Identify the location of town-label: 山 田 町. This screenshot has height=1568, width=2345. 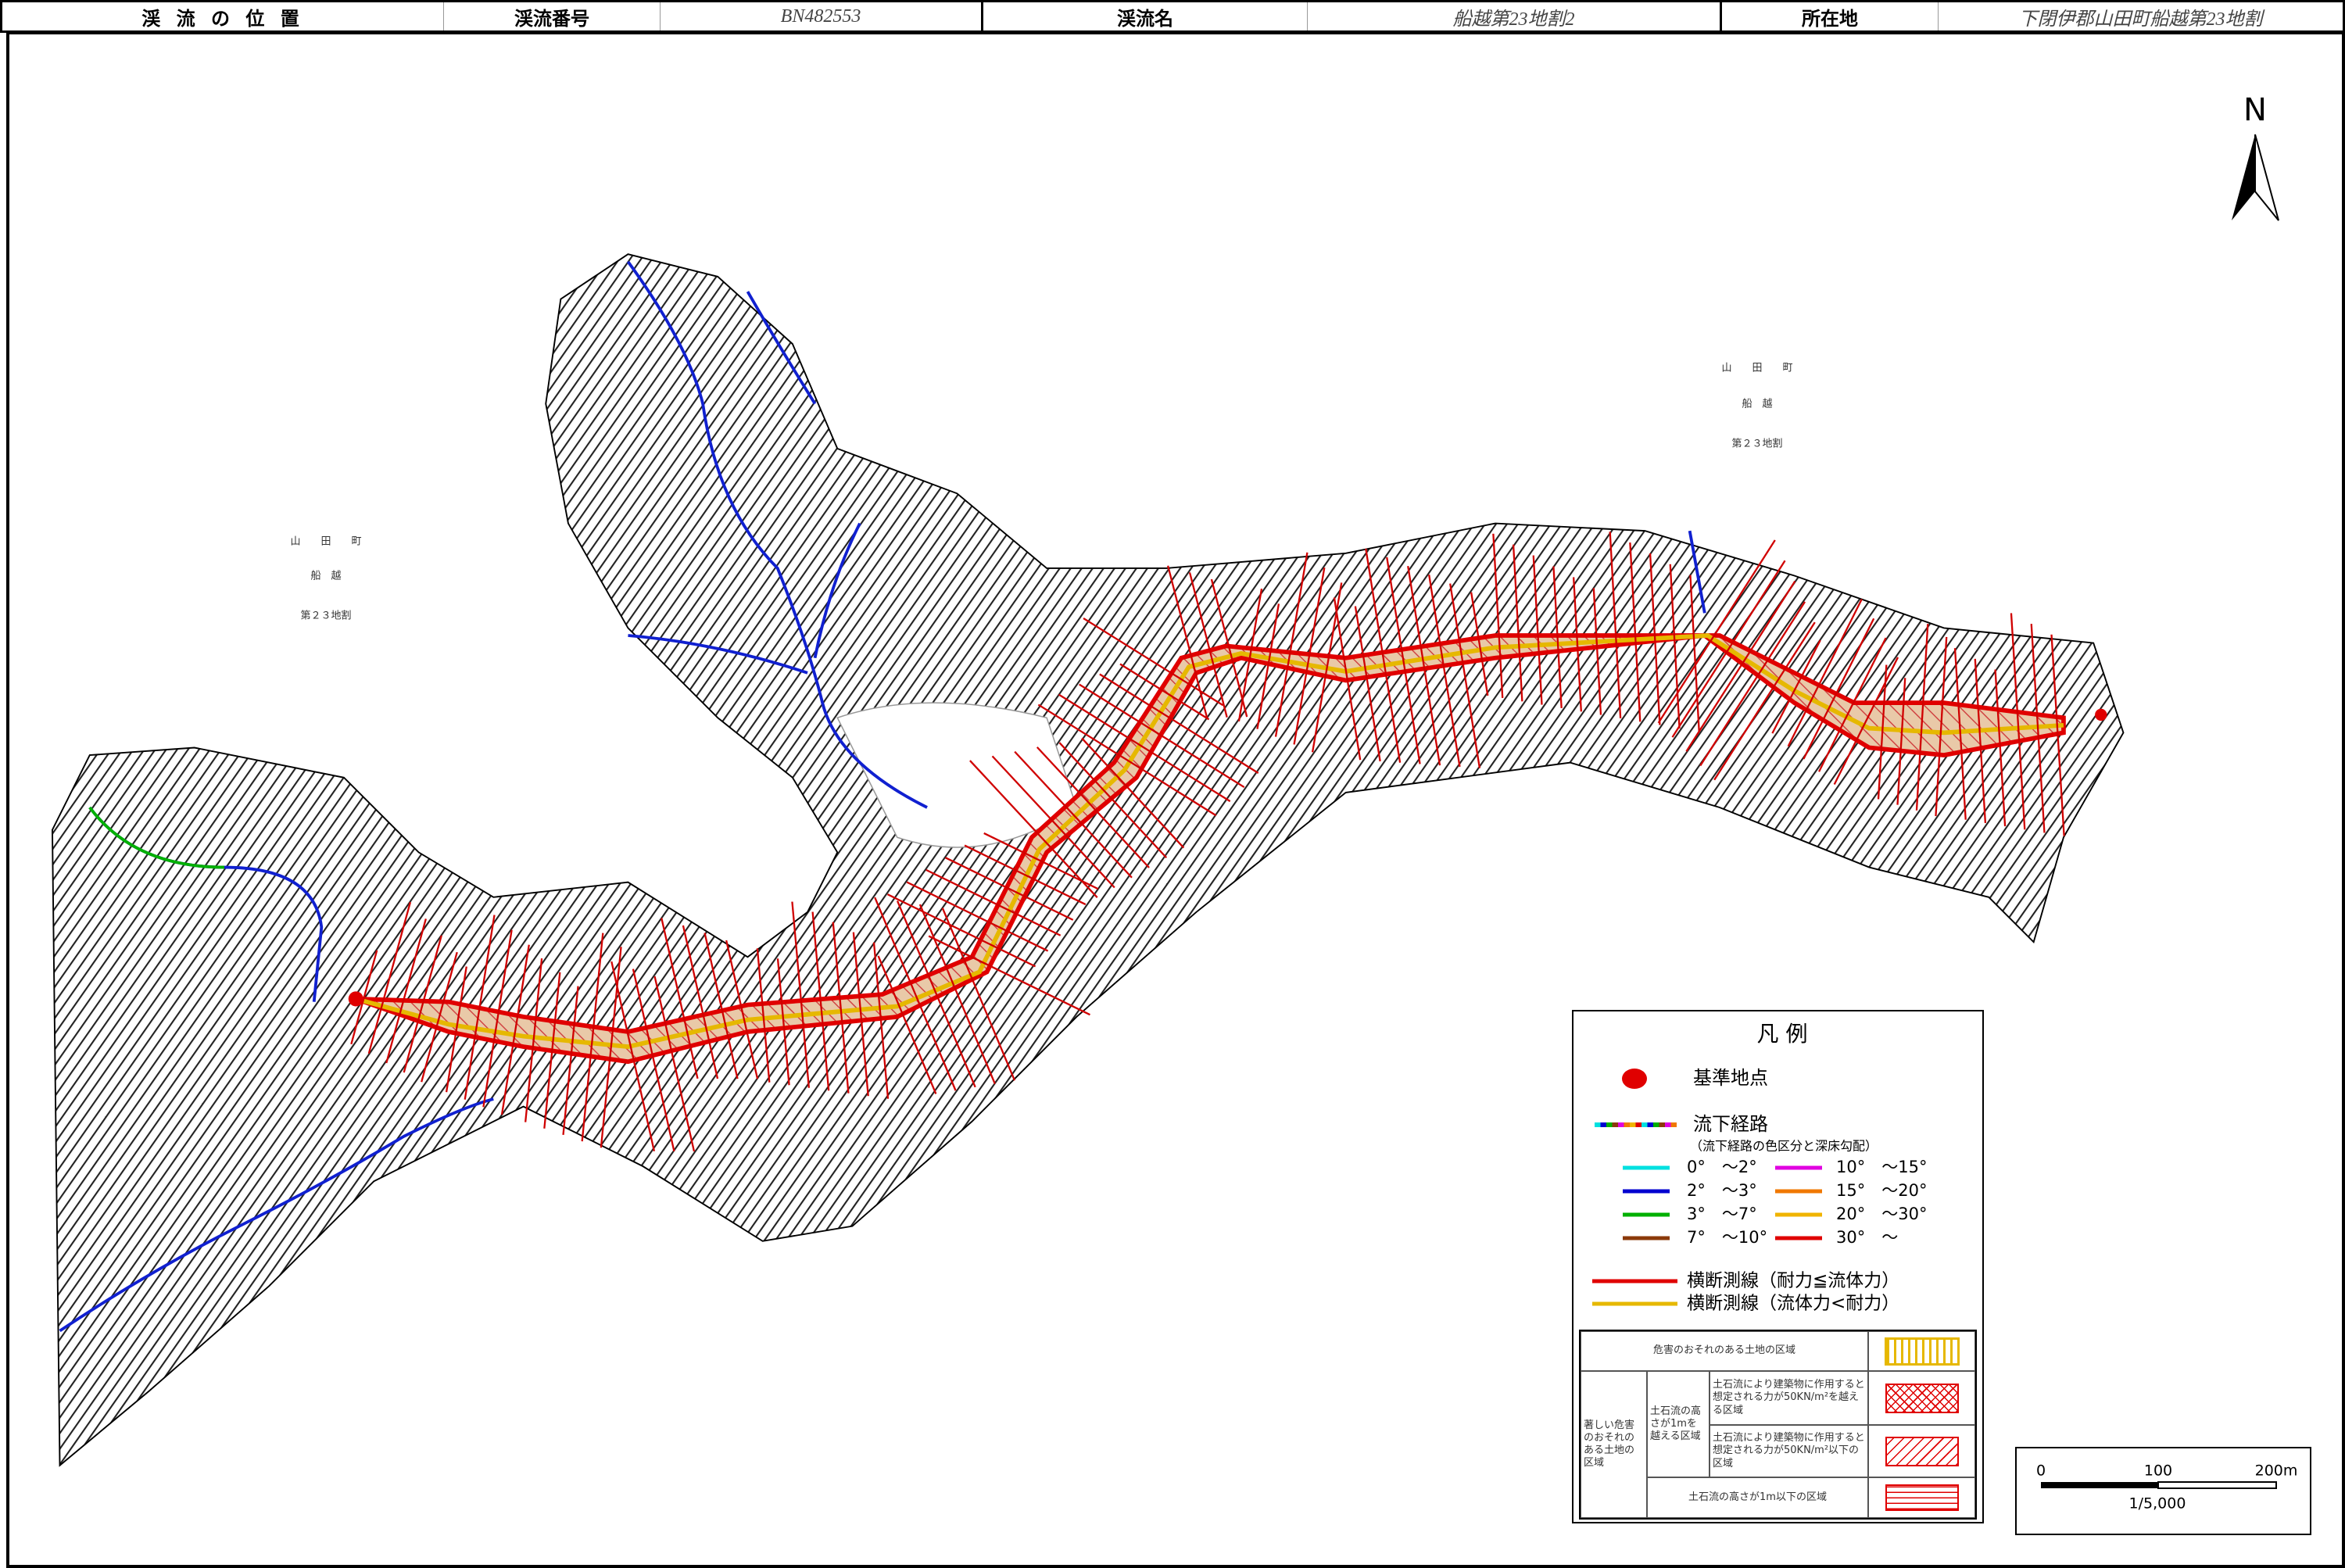
(325, 542).